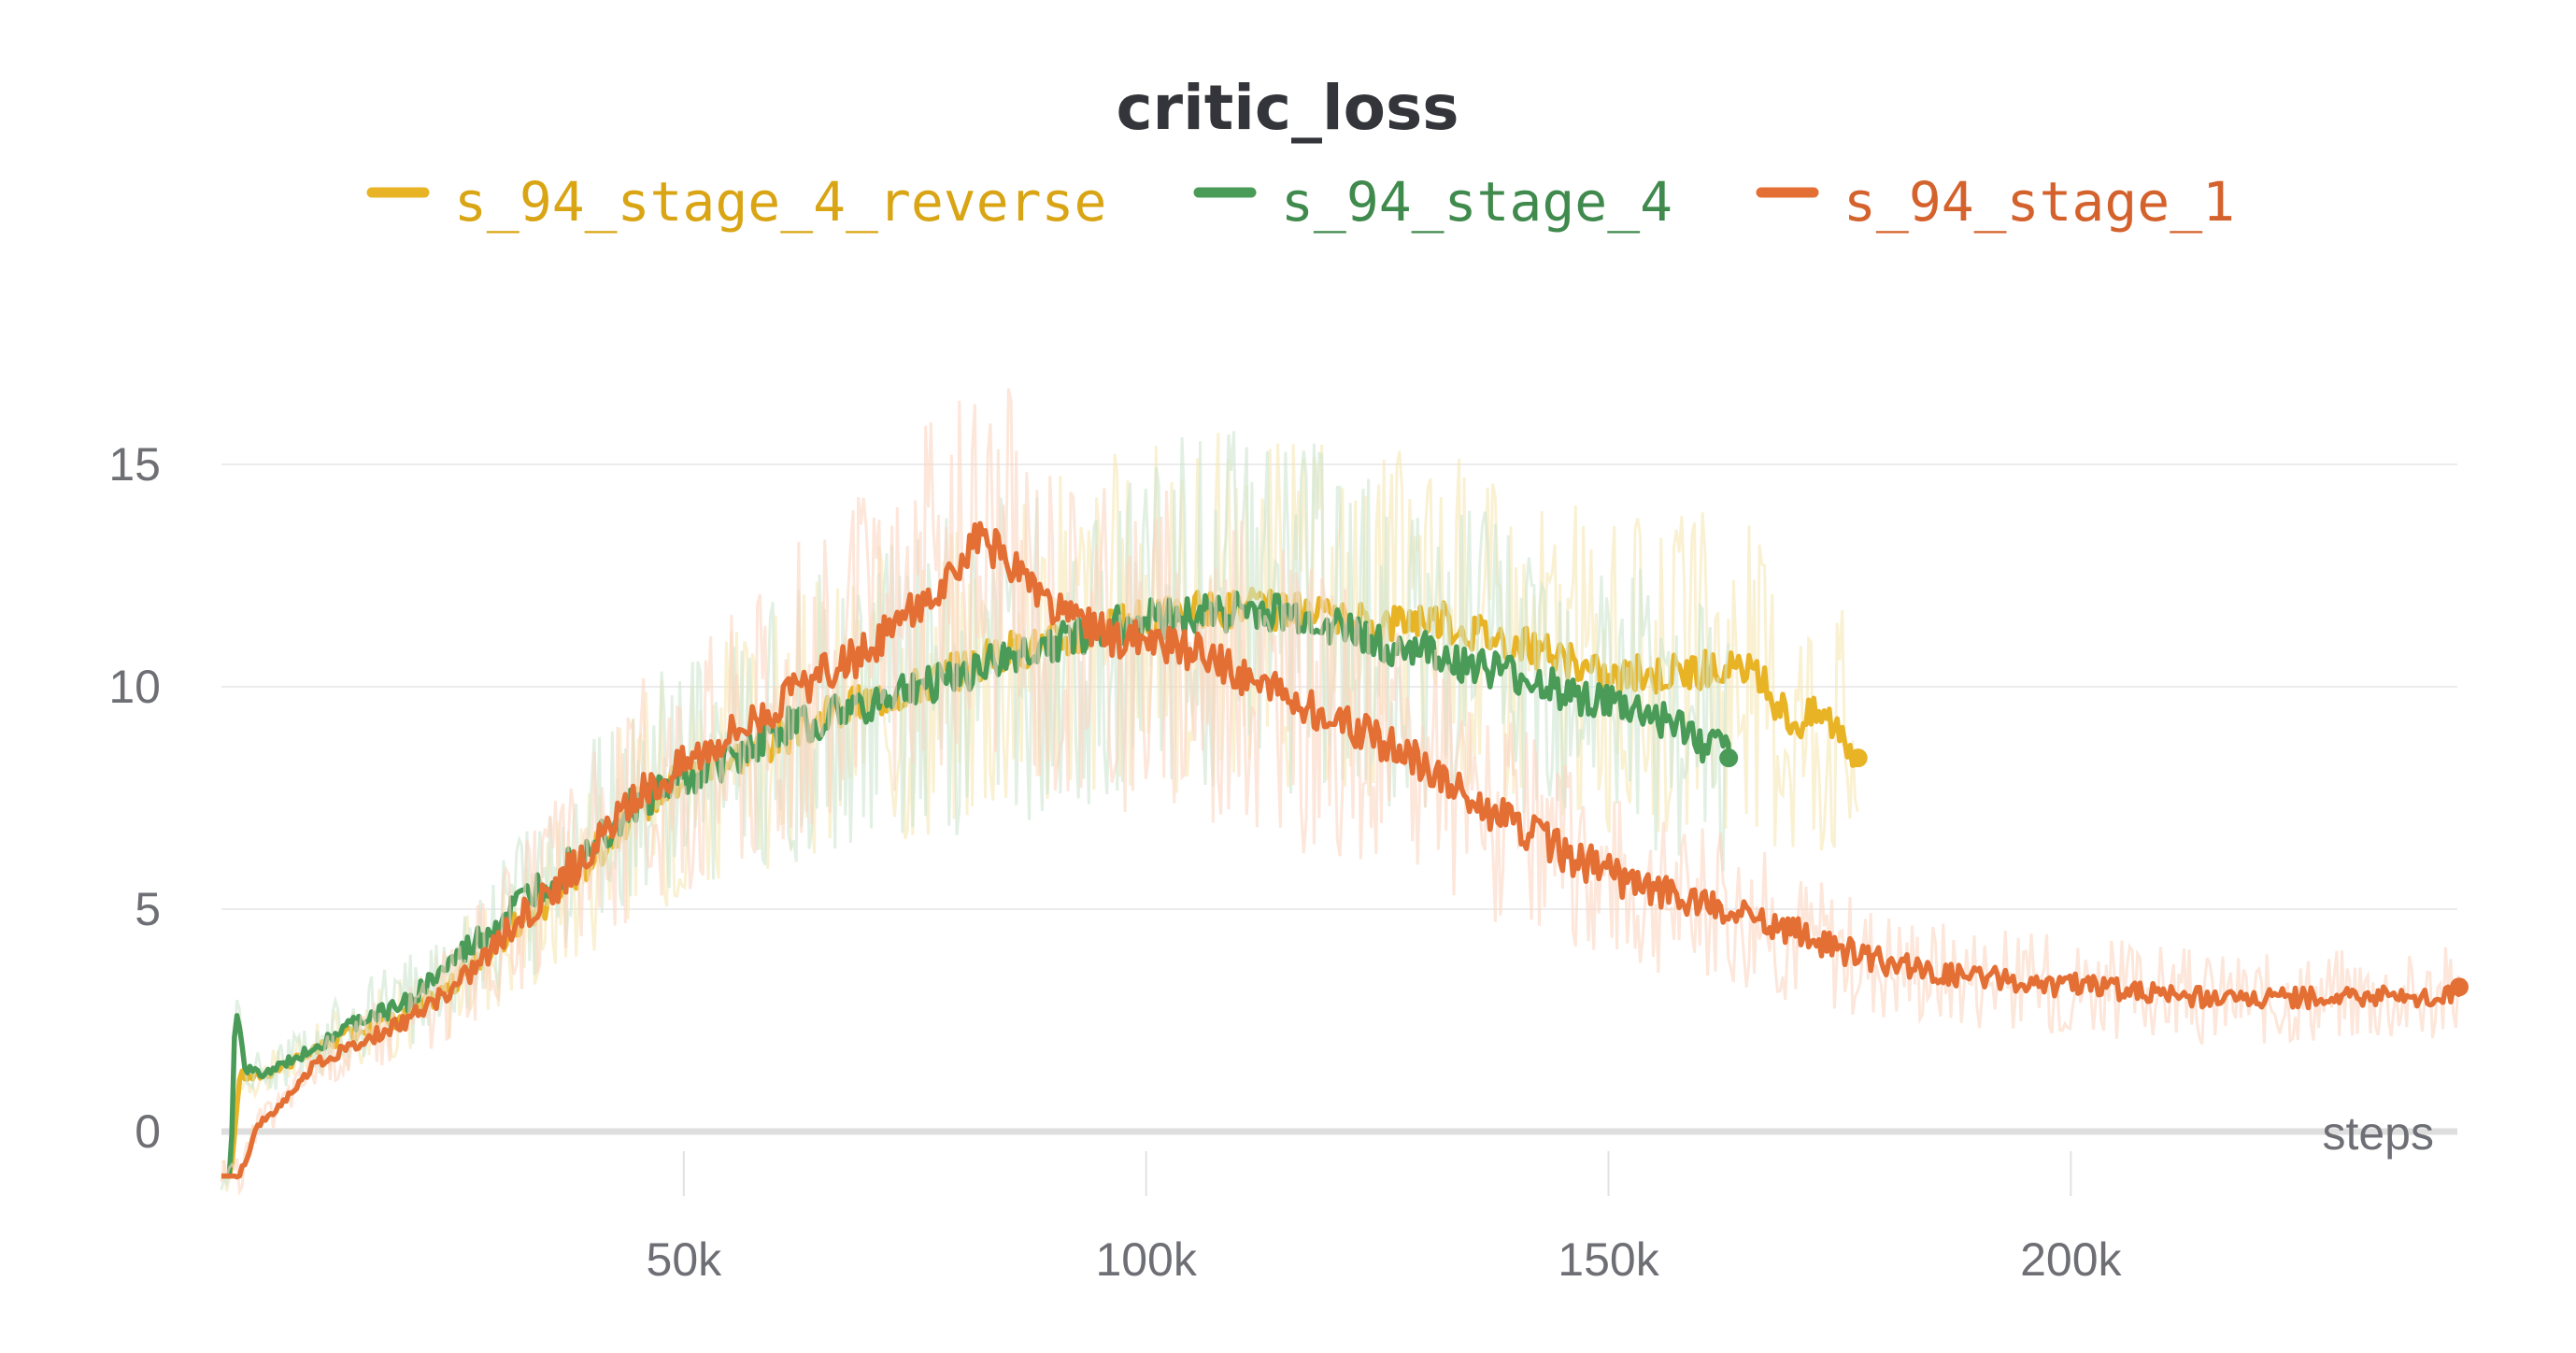 The height and width of the screenshot is (1353, 2576). I want to click on legend-label-s_94_stage_1: s_94_stage_1, so click(2039, 202).